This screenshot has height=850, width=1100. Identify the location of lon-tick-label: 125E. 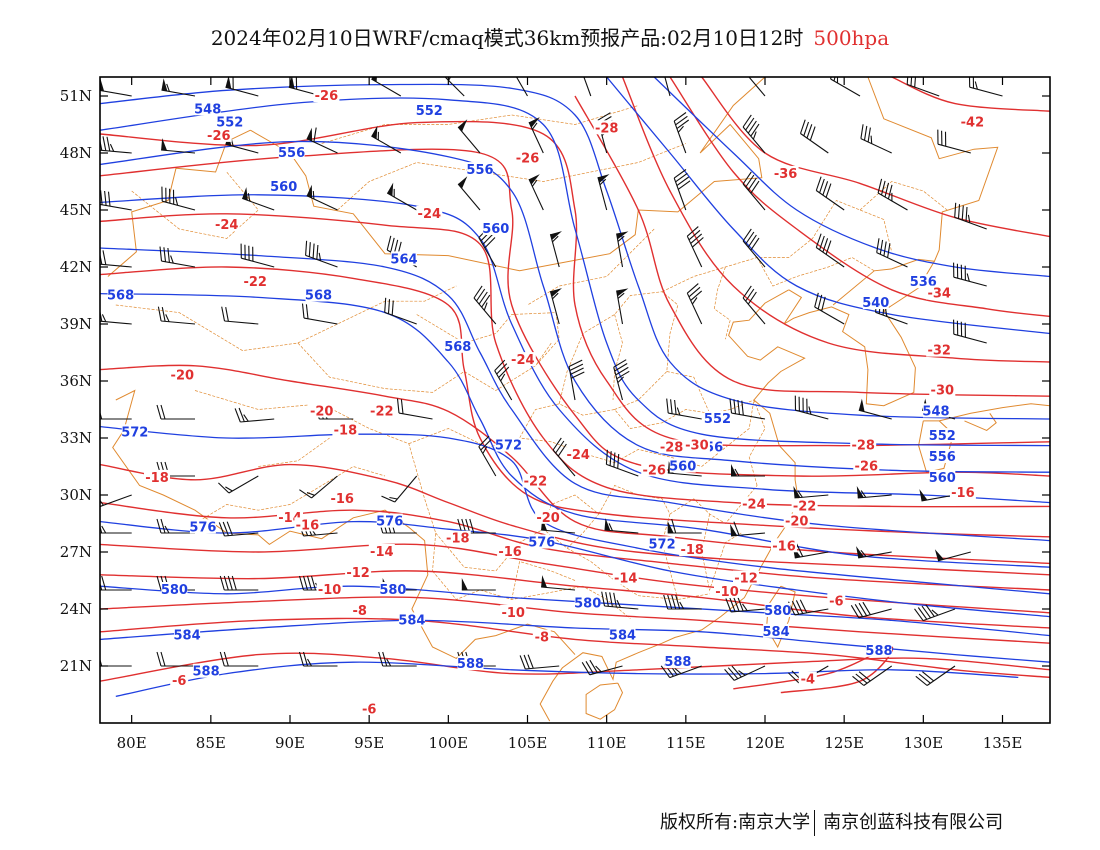
(844, 743).